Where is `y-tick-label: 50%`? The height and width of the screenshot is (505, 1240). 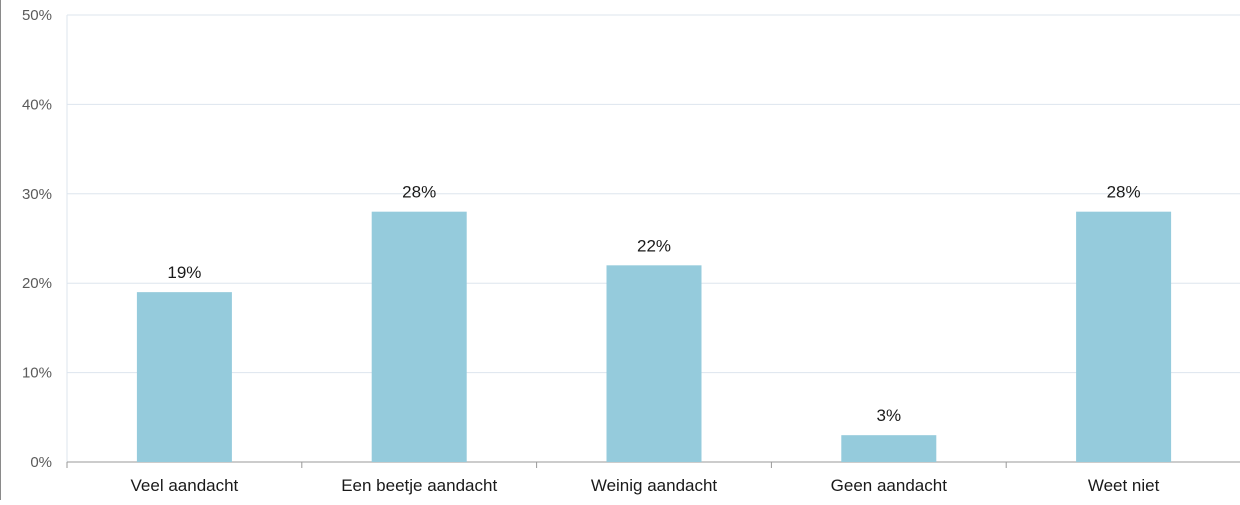
y-tick-label: 50% is located at coordinates (37, 15).